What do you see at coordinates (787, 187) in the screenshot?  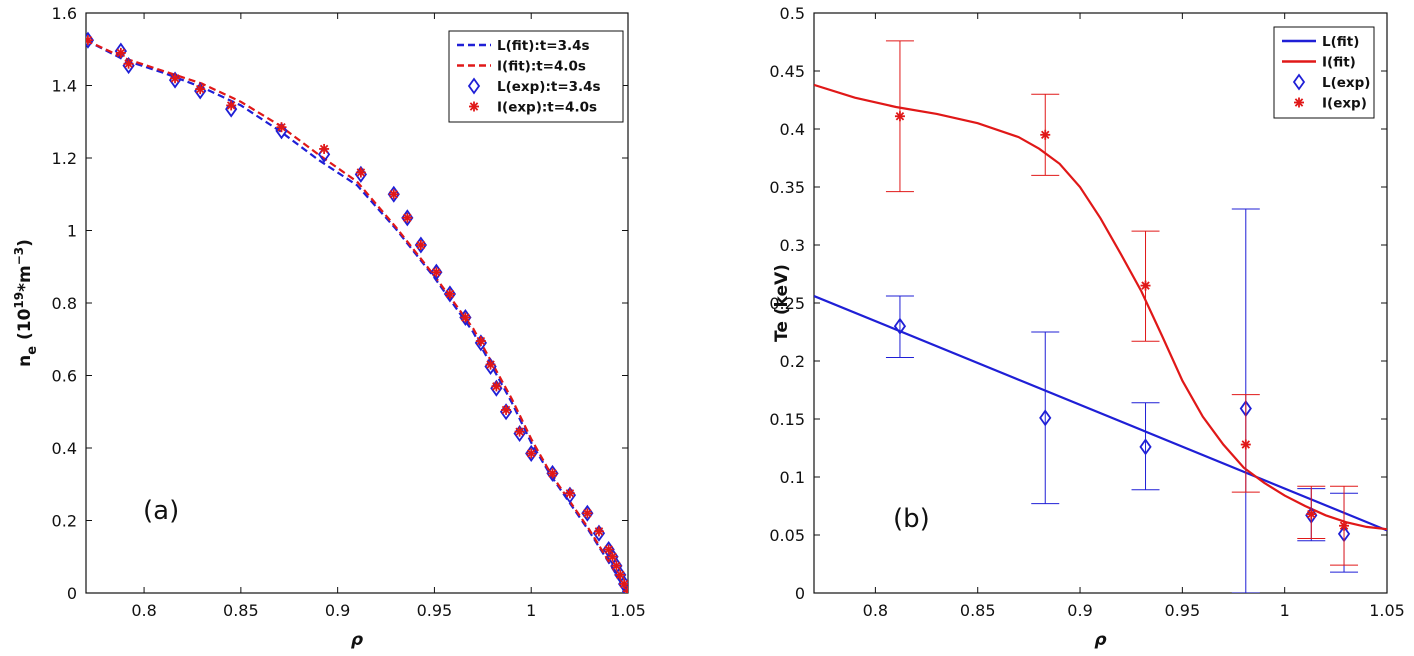 I see `y-tick-label: 0.35` at bounding box center [787, 187].